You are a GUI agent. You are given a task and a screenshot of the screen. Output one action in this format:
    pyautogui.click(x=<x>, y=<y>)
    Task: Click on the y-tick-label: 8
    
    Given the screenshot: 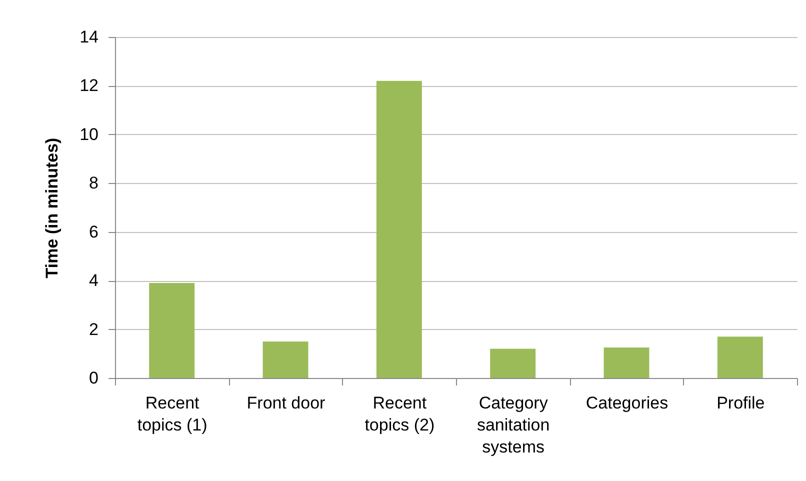 What is the action you would take?
    pyautogui.click(x=93, y=183)
    